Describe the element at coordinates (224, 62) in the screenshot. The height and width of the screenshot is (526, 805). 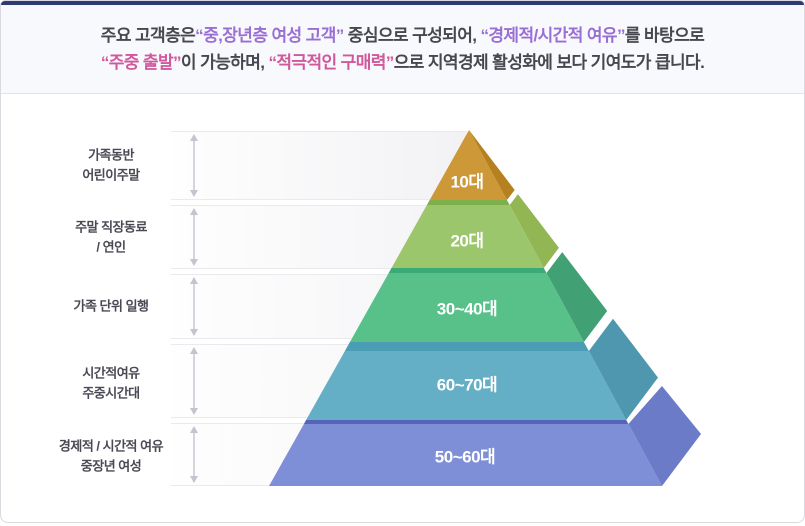
I see `header-text-segment: 이 가능하며,` at that location.